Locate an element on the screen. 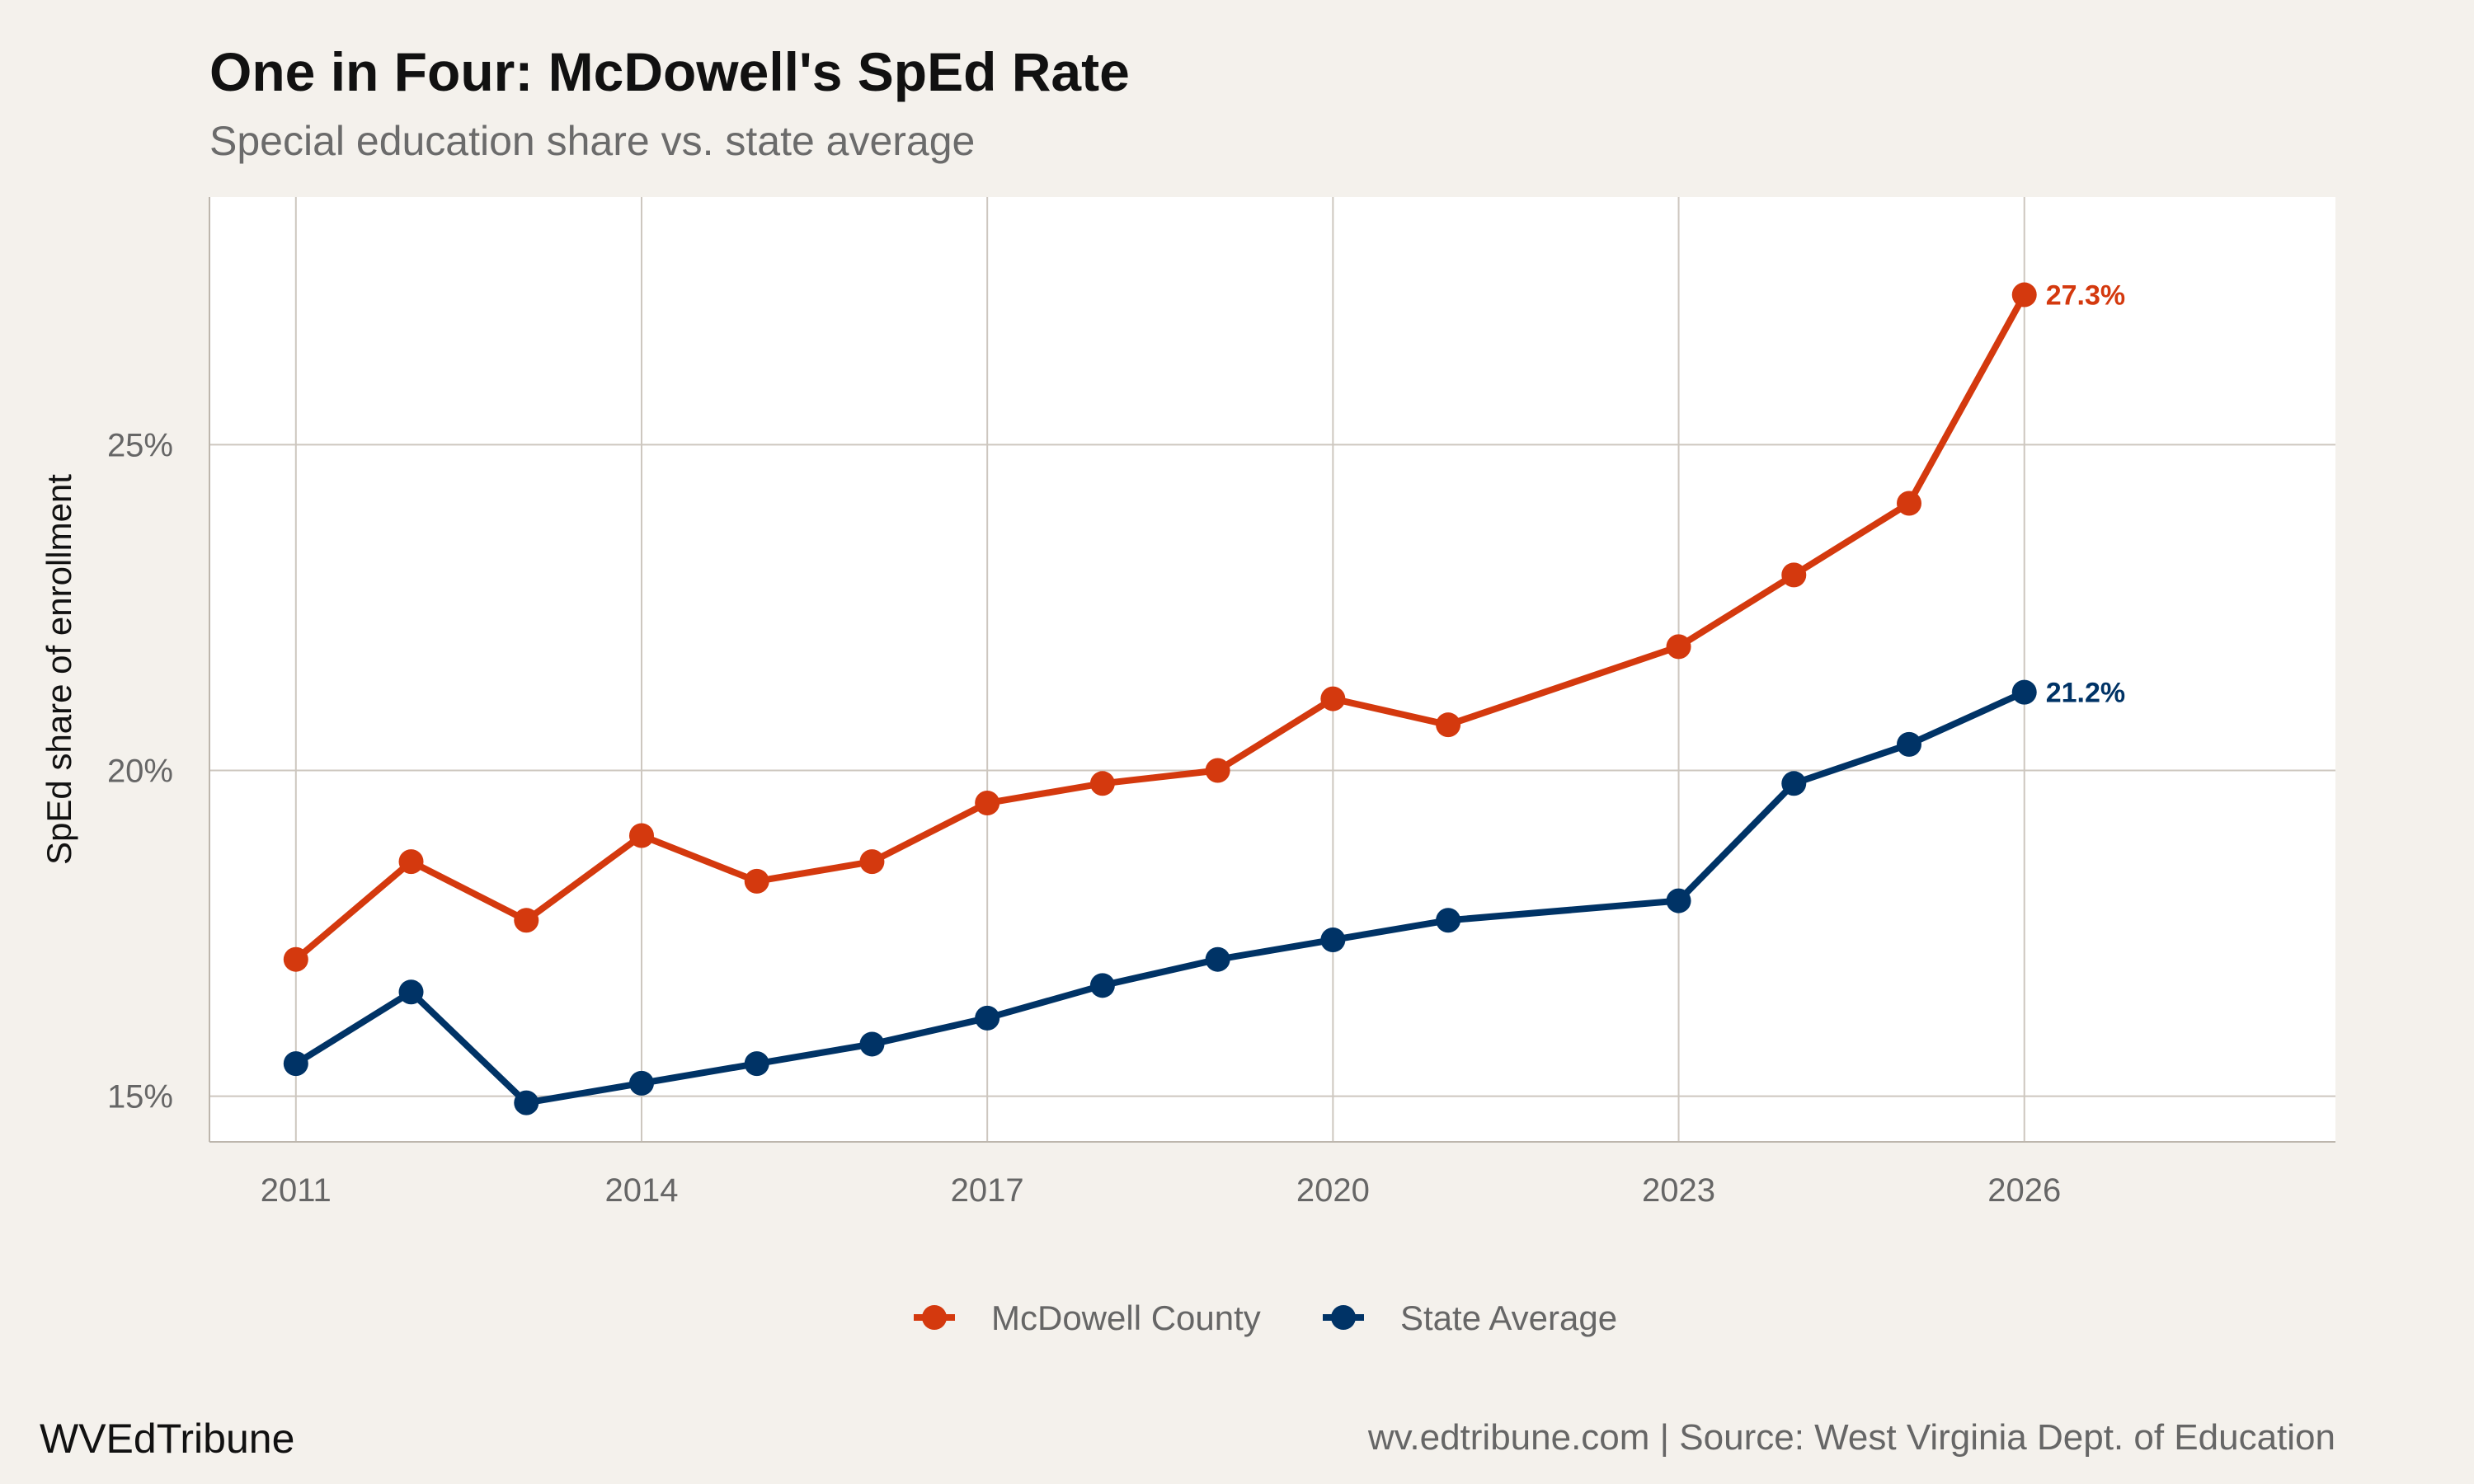  y-tick-label: 25% is located at coordinates (140, 445).